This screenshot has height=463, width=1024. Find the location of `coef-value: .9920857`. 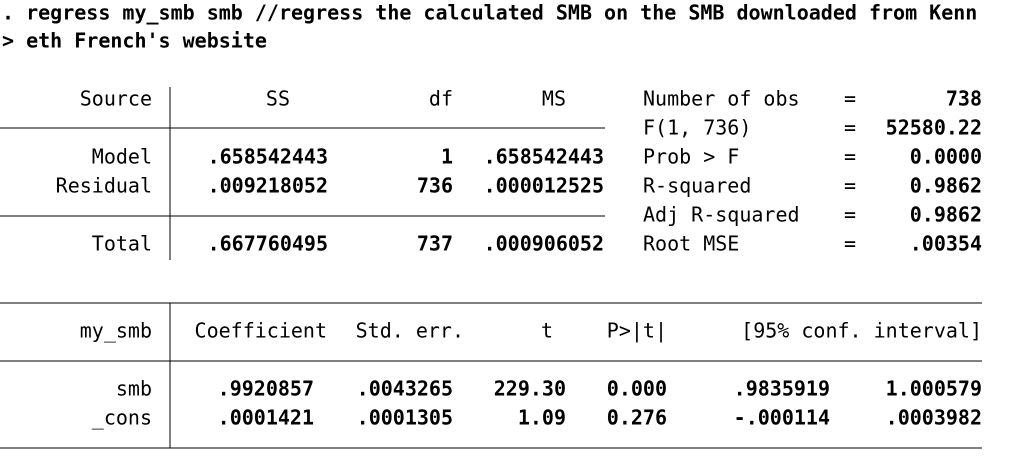

coef-value: .9920857 is located at coordinates (266, 389).